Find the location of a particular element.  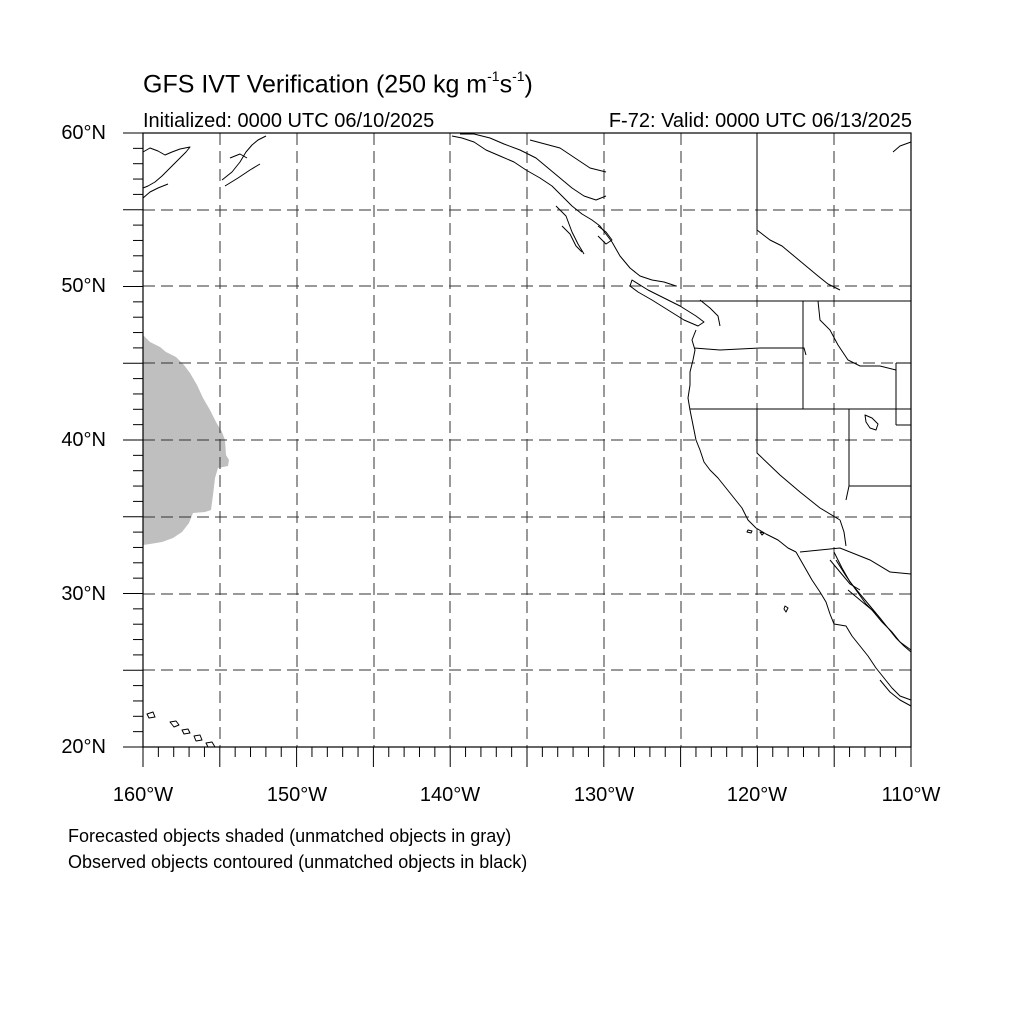

lon-label-160w: 160°W is located at coordinates (143, 795).